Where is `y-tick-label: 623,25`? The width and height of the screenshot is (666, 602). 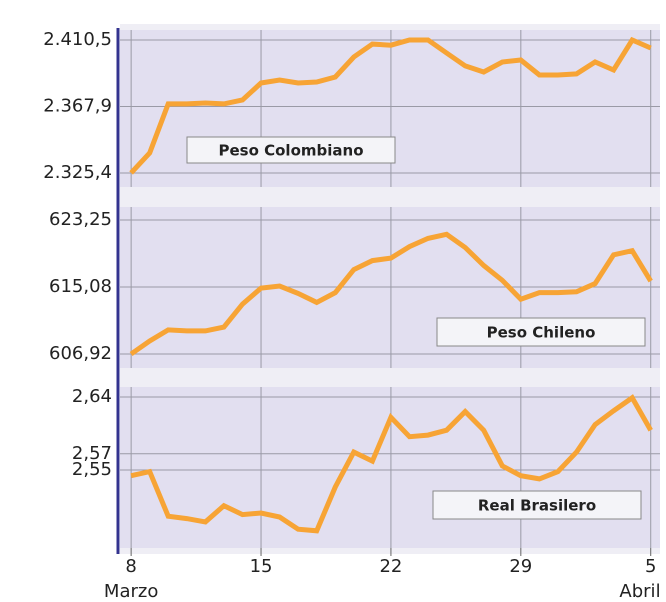 y-tick-label: 623,25 is located at coordinates (80, 219).